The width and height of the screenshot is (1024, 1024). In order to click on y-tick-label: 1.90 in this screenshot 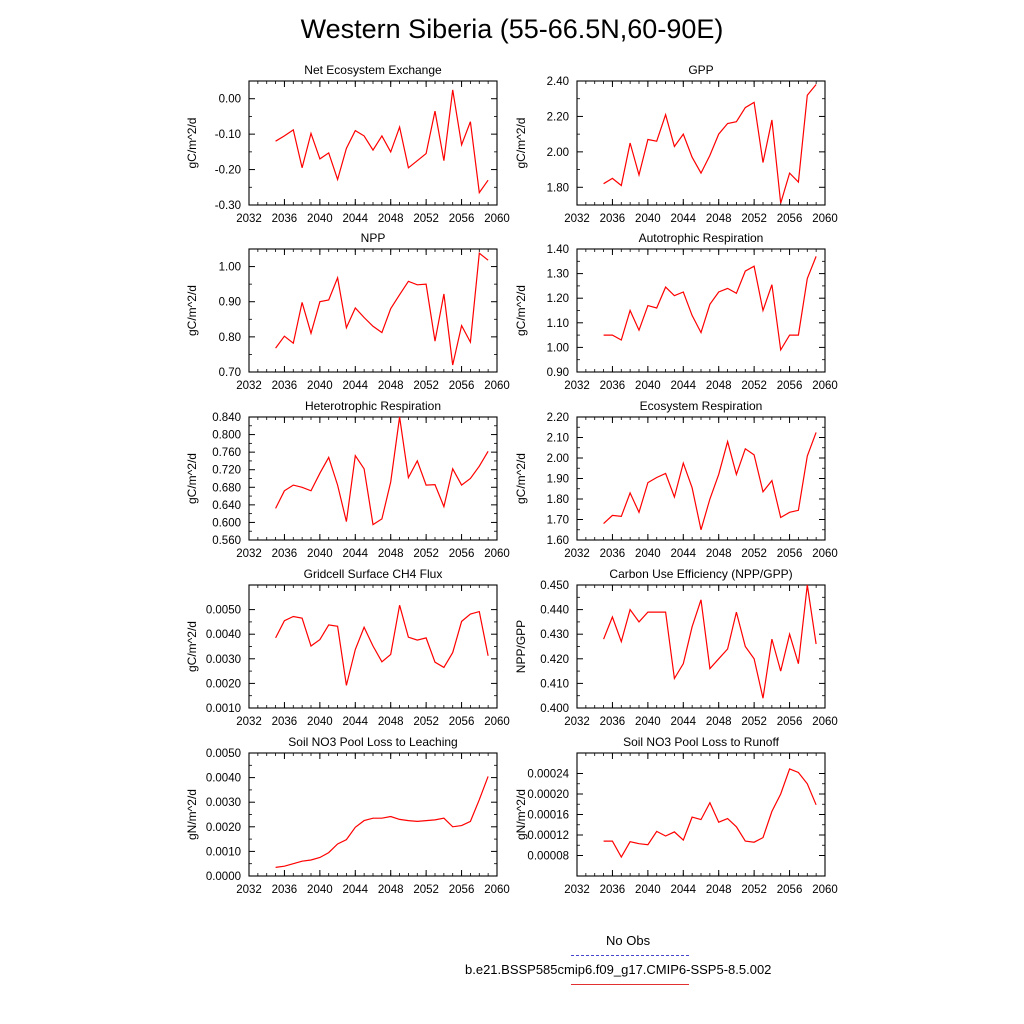, I will do `click(558, 480)`.